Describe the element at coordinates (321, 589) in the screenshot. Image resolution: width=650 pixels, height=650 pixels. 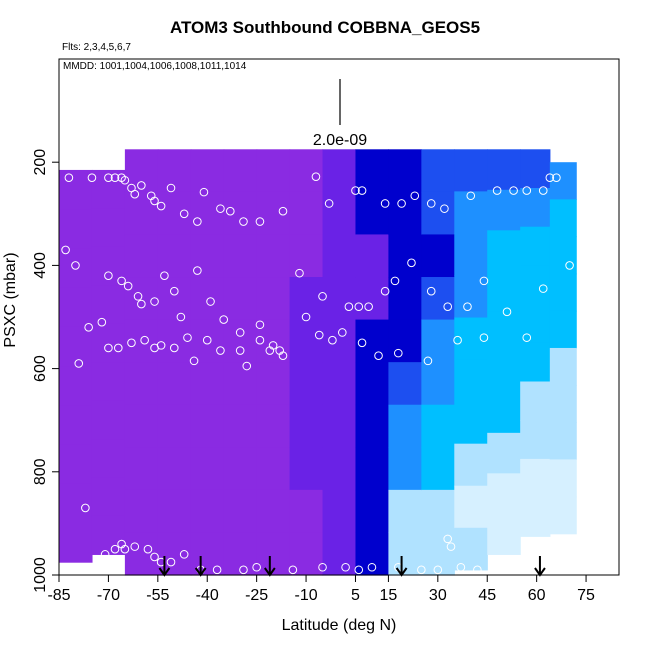
I see `x-axis: -85 -70 -55 -40 -25 -10 5 15 30 45 60 75` at that location.